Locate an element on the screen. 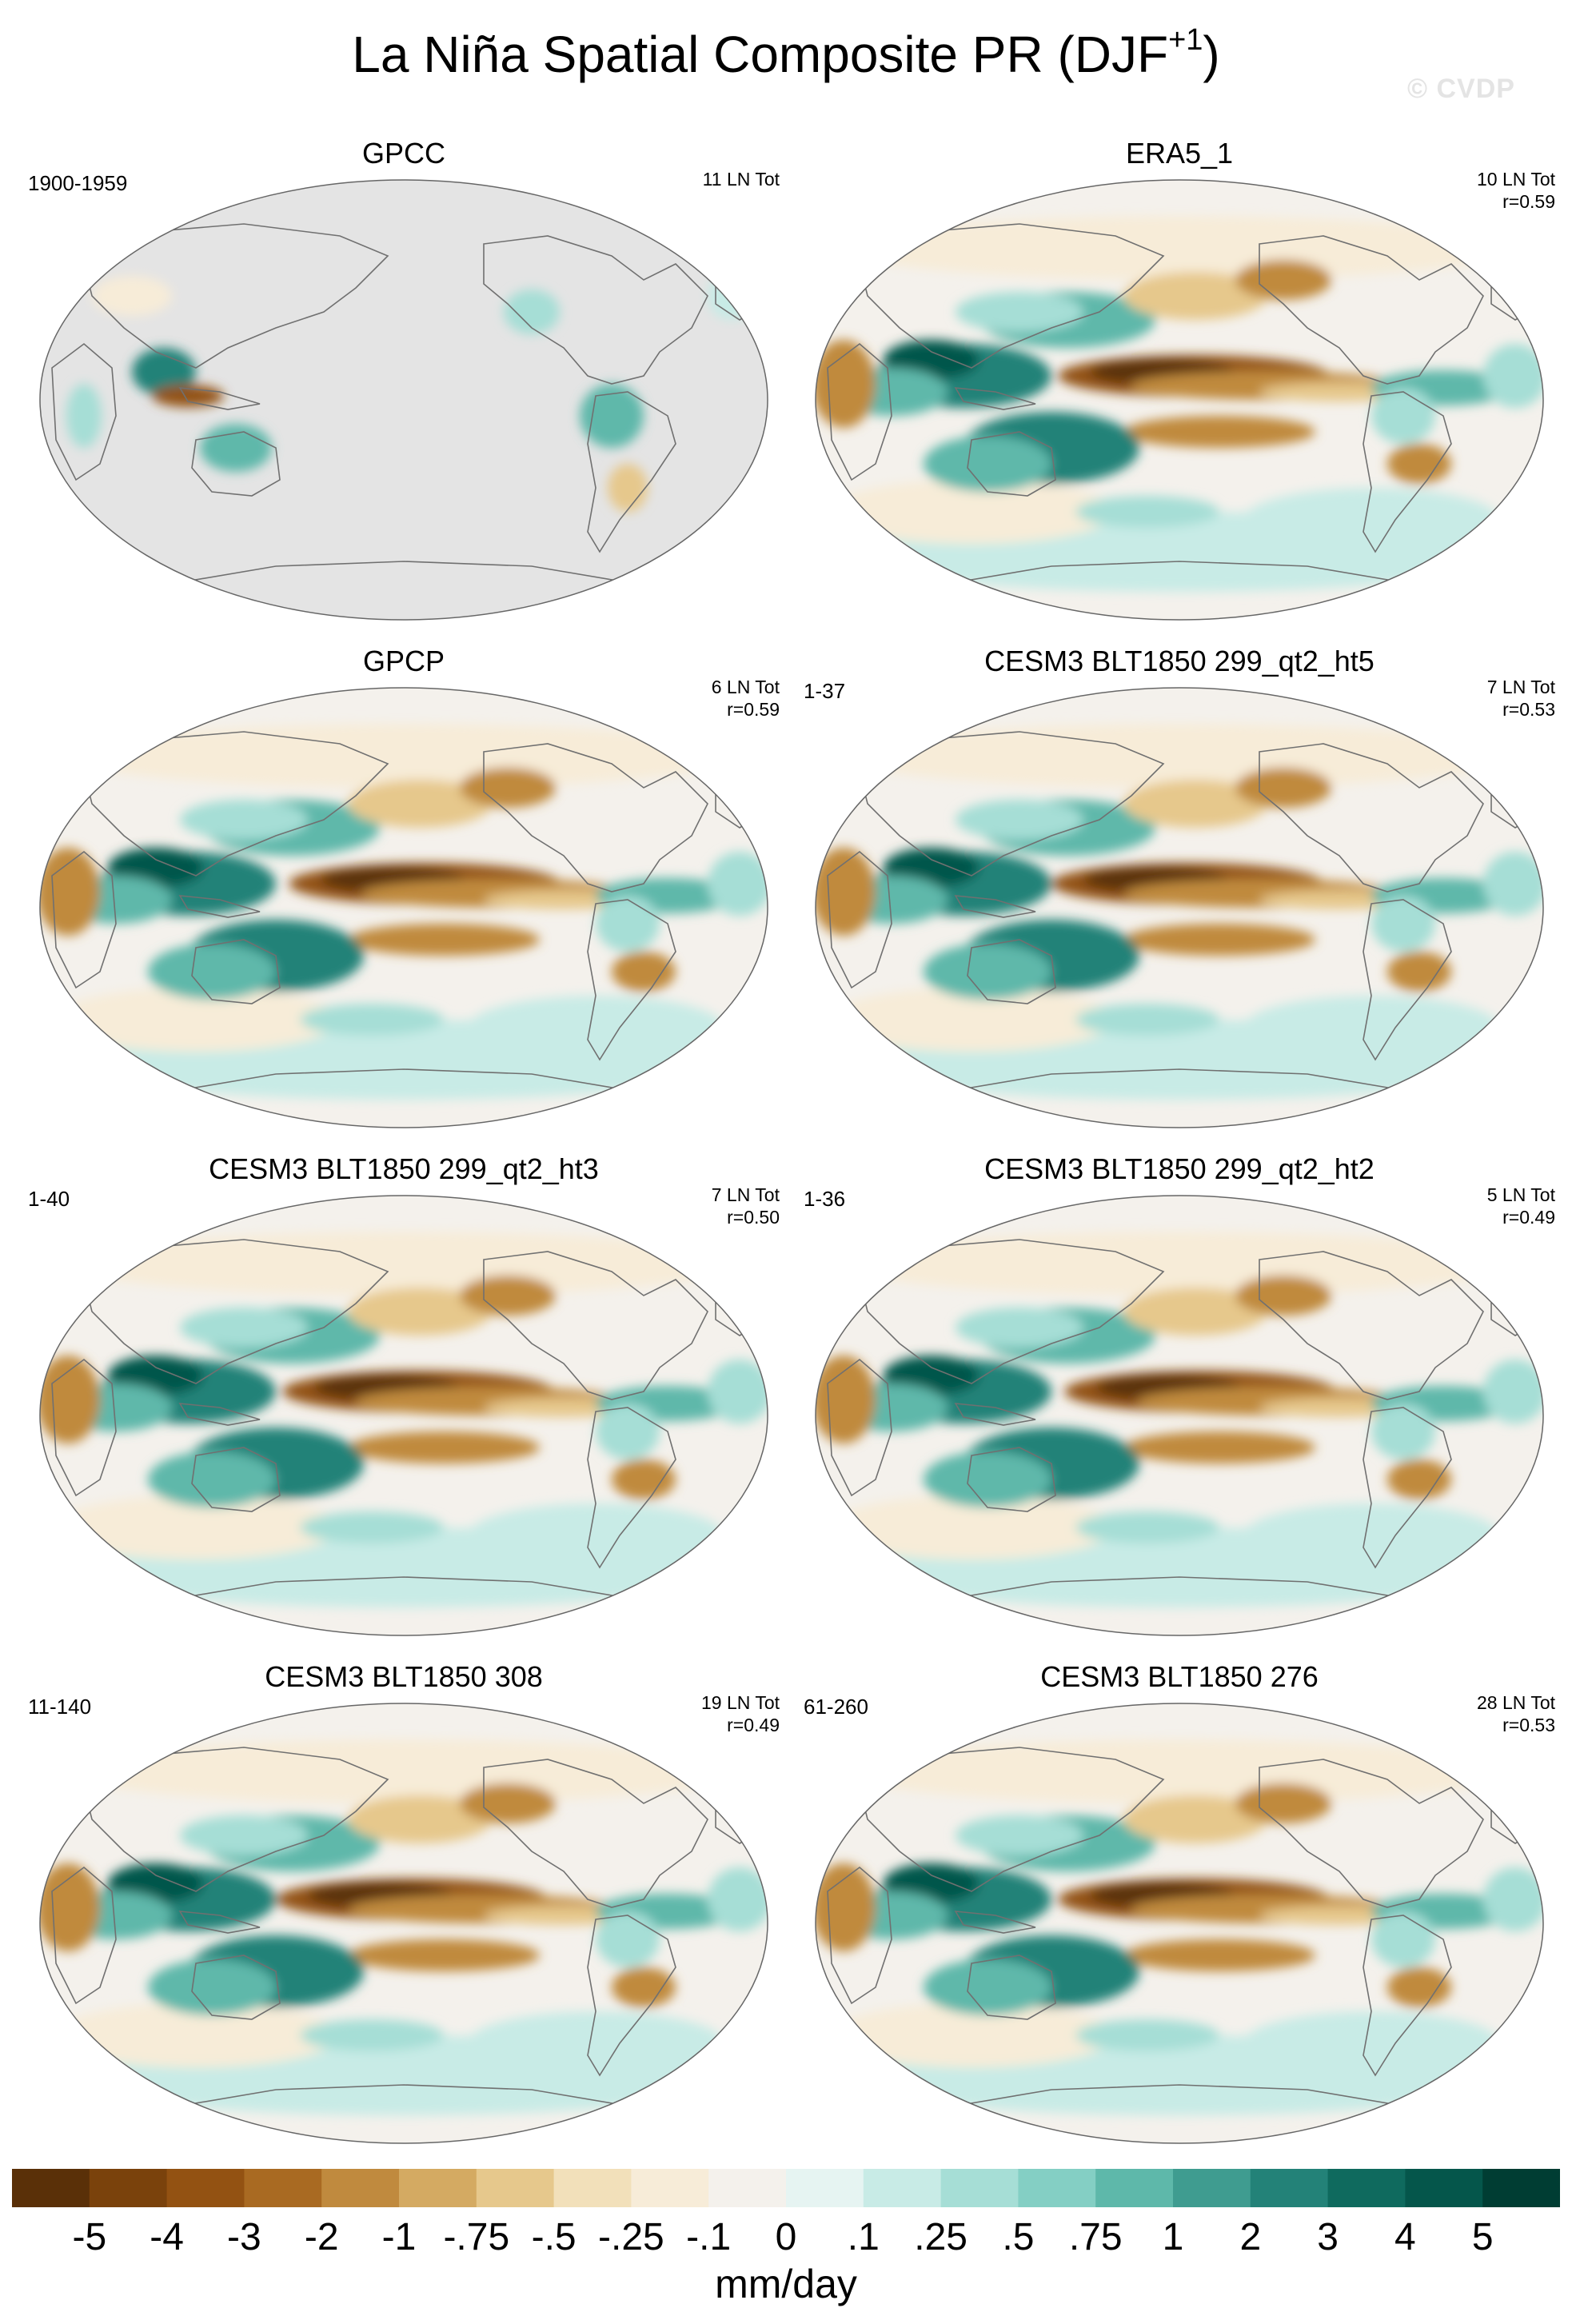  colorbar-tick-label: .75 is located at coordinates (1095, 2237).